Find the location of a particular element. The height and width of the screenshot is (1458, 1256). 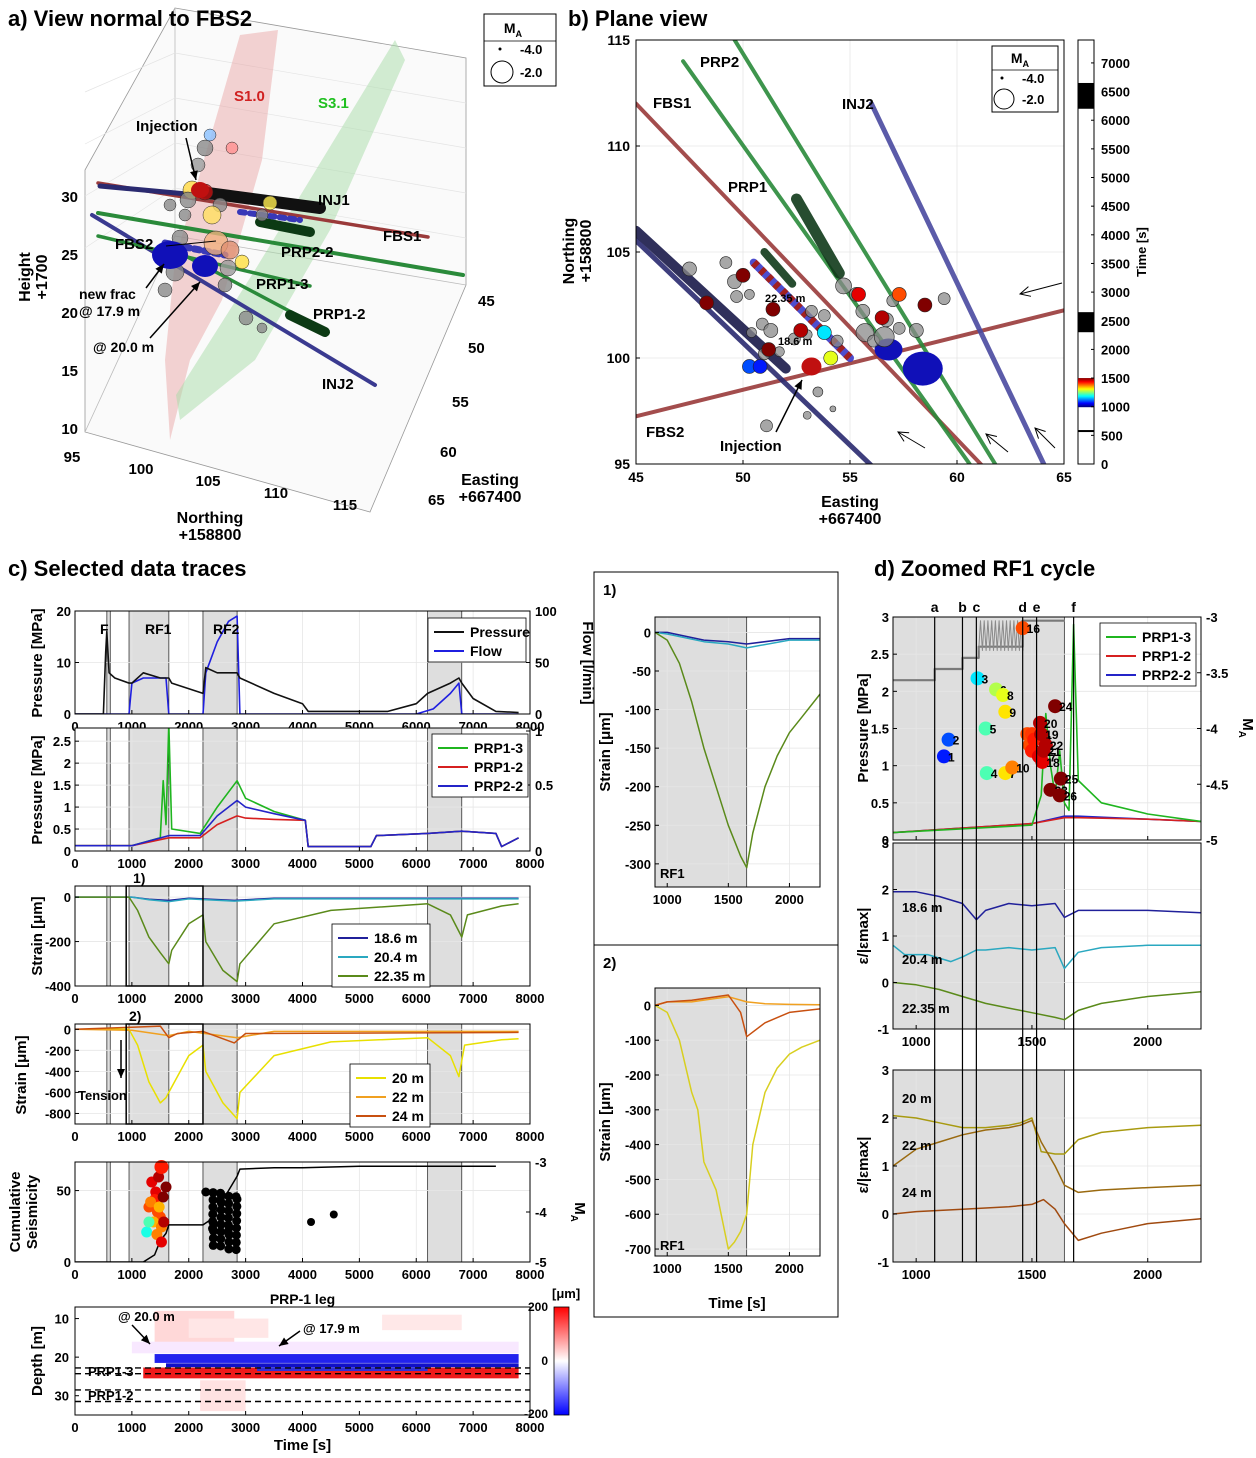

label-line: 2 is located at coordinates (67, 763).